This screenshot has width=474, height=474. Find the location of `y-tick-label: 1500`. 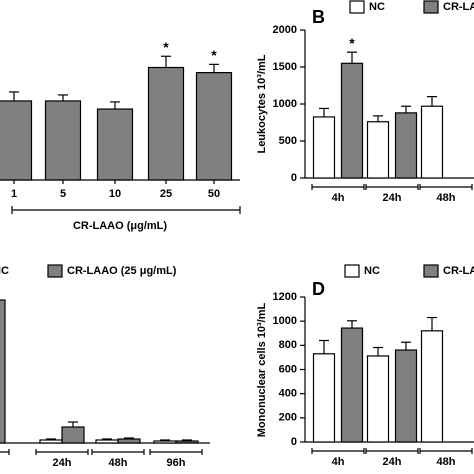

y-tick-label: 1500 is located at coordinates (285, 67).